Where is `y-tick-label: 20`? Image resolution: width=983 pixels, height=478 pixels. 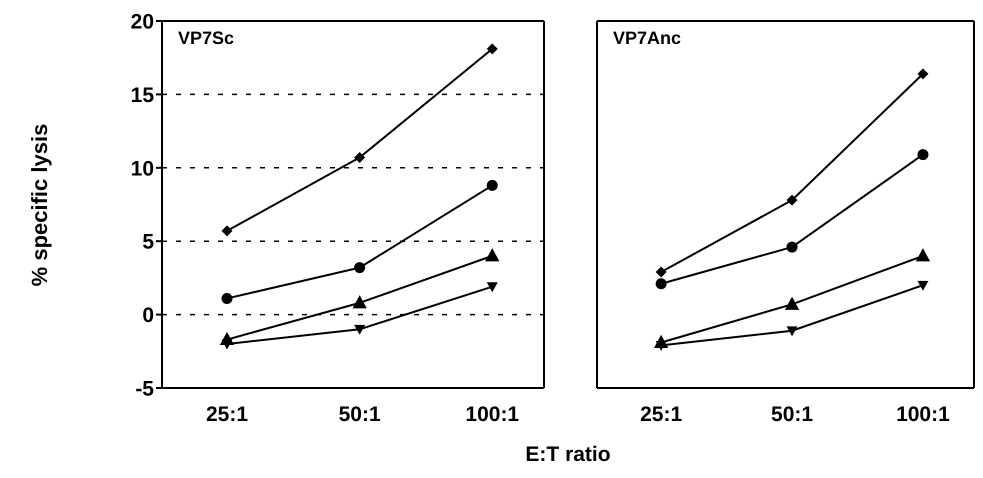 y-tick-label: 20 is located at coordinates (142, 22).